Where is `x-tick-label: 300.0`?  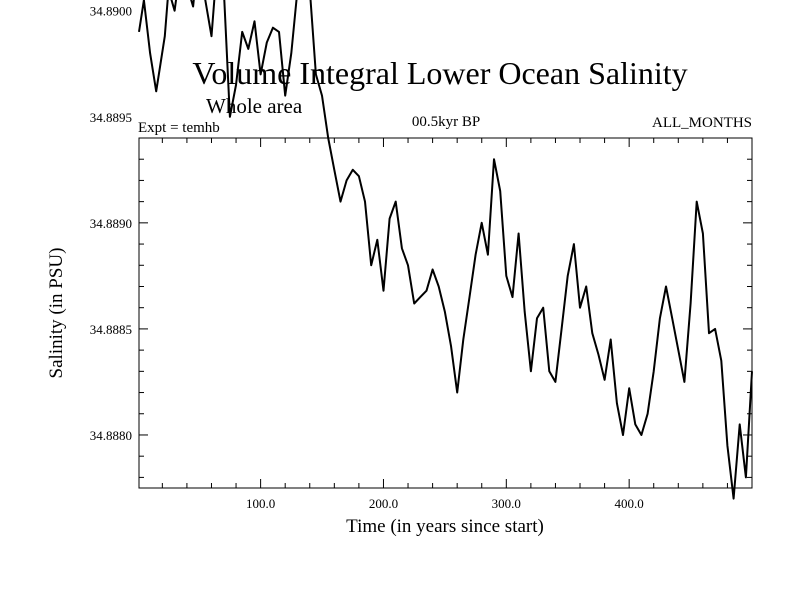
x-tick-label: 300.0 is located at coordinates (506, 503).